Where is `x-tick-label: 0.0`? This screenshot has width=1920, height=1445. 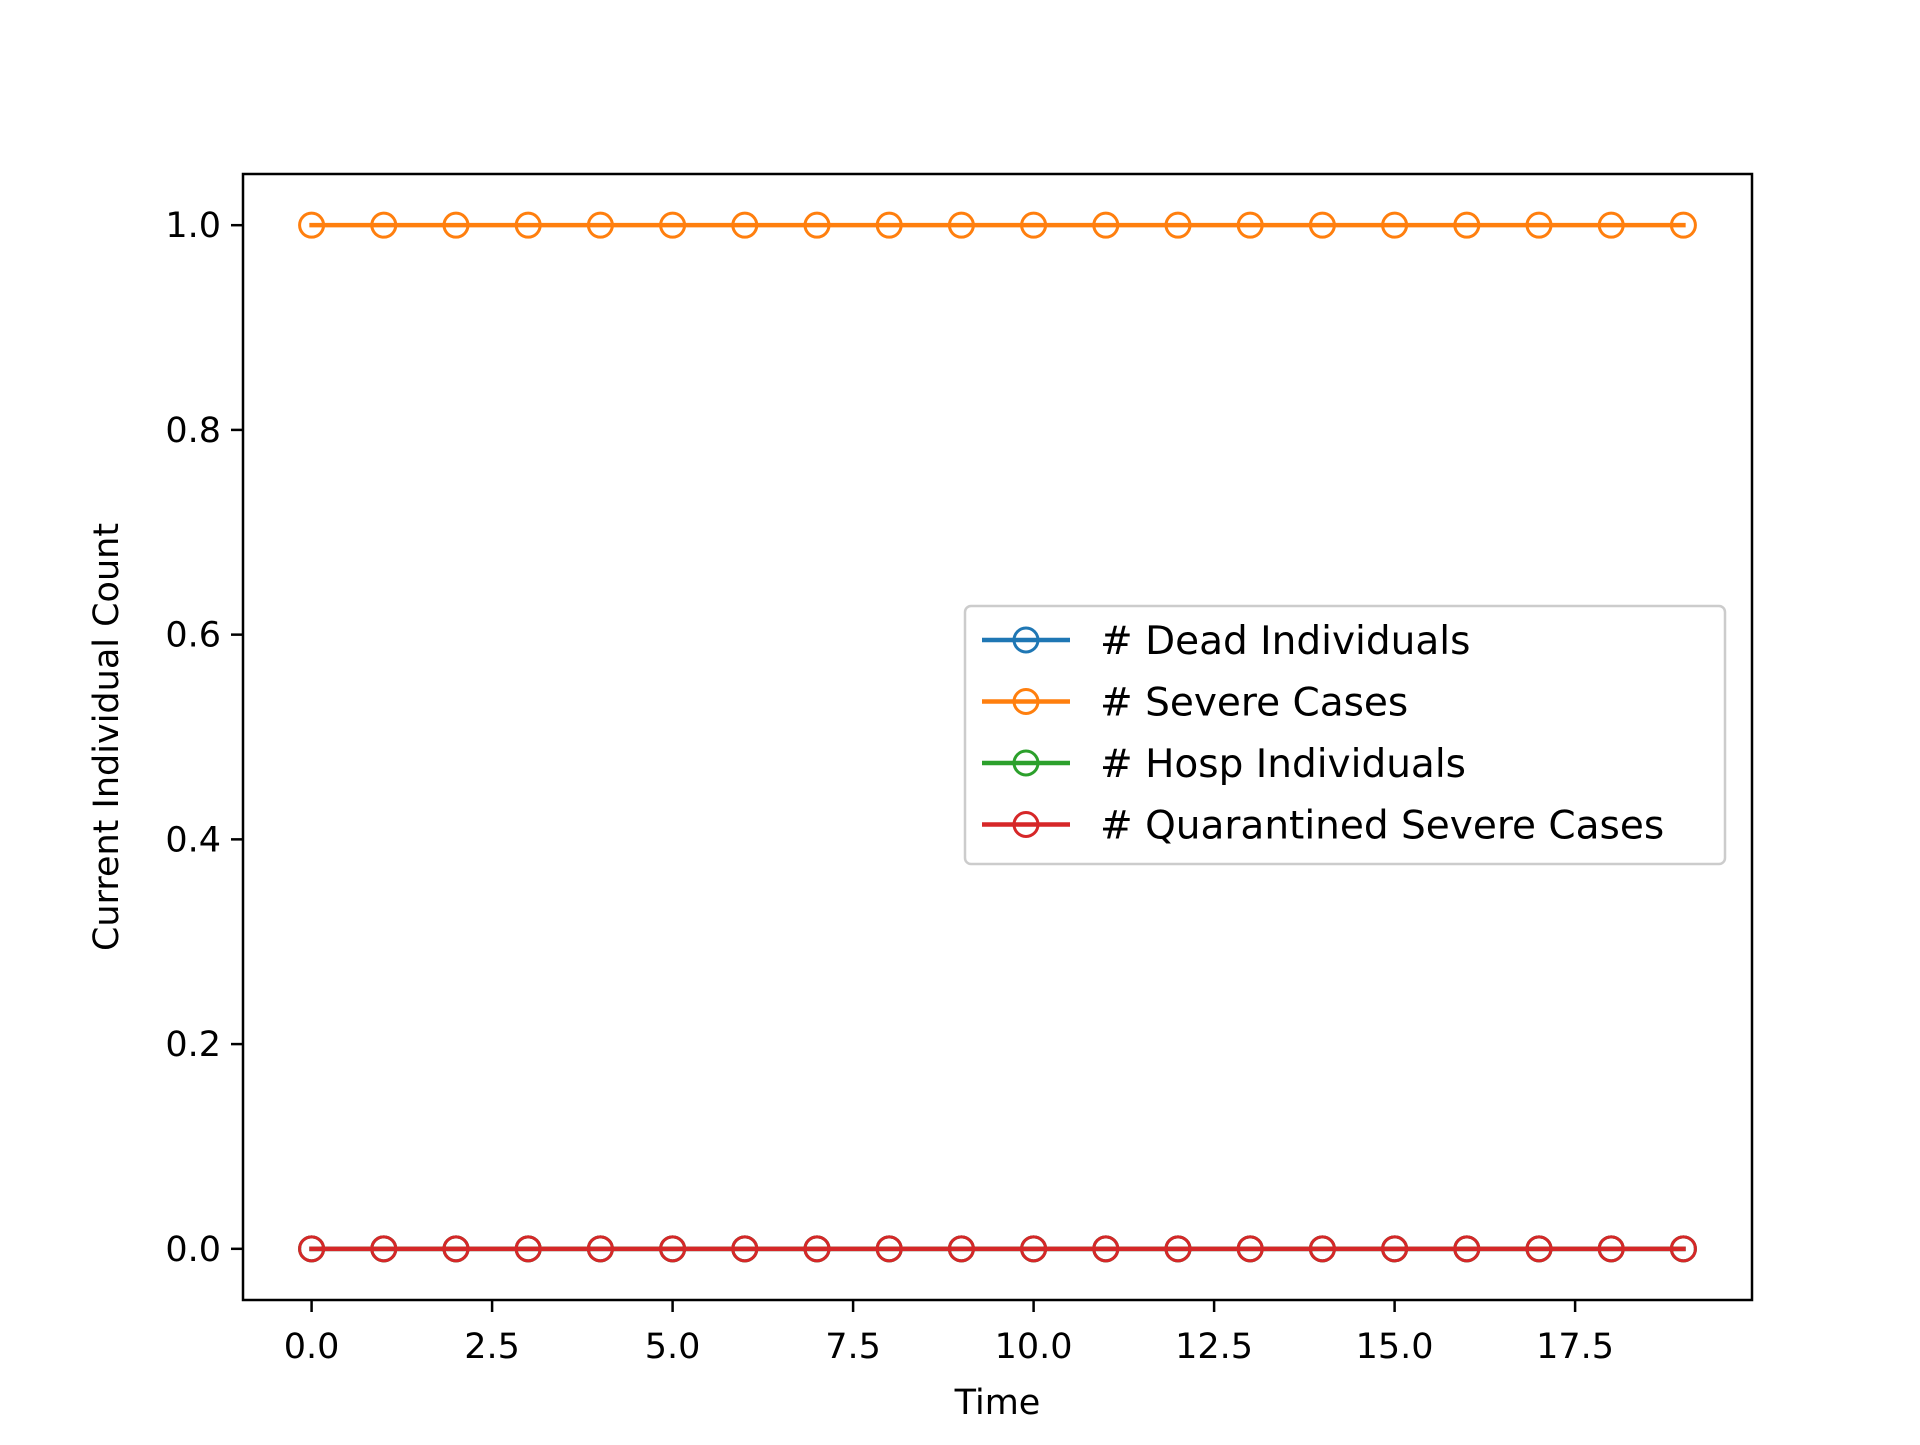
x-tick-label: 0.0 is located at coordinates (312, 1347).